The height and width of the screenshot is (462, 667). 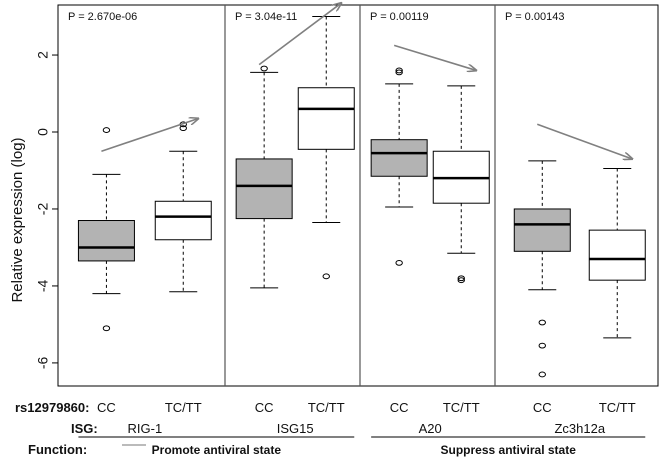 What do you see at coordinates (266, 17) in the screenshot?
I see `p-value-label: P = 3.04e-11` at bounding box center [266, 17].